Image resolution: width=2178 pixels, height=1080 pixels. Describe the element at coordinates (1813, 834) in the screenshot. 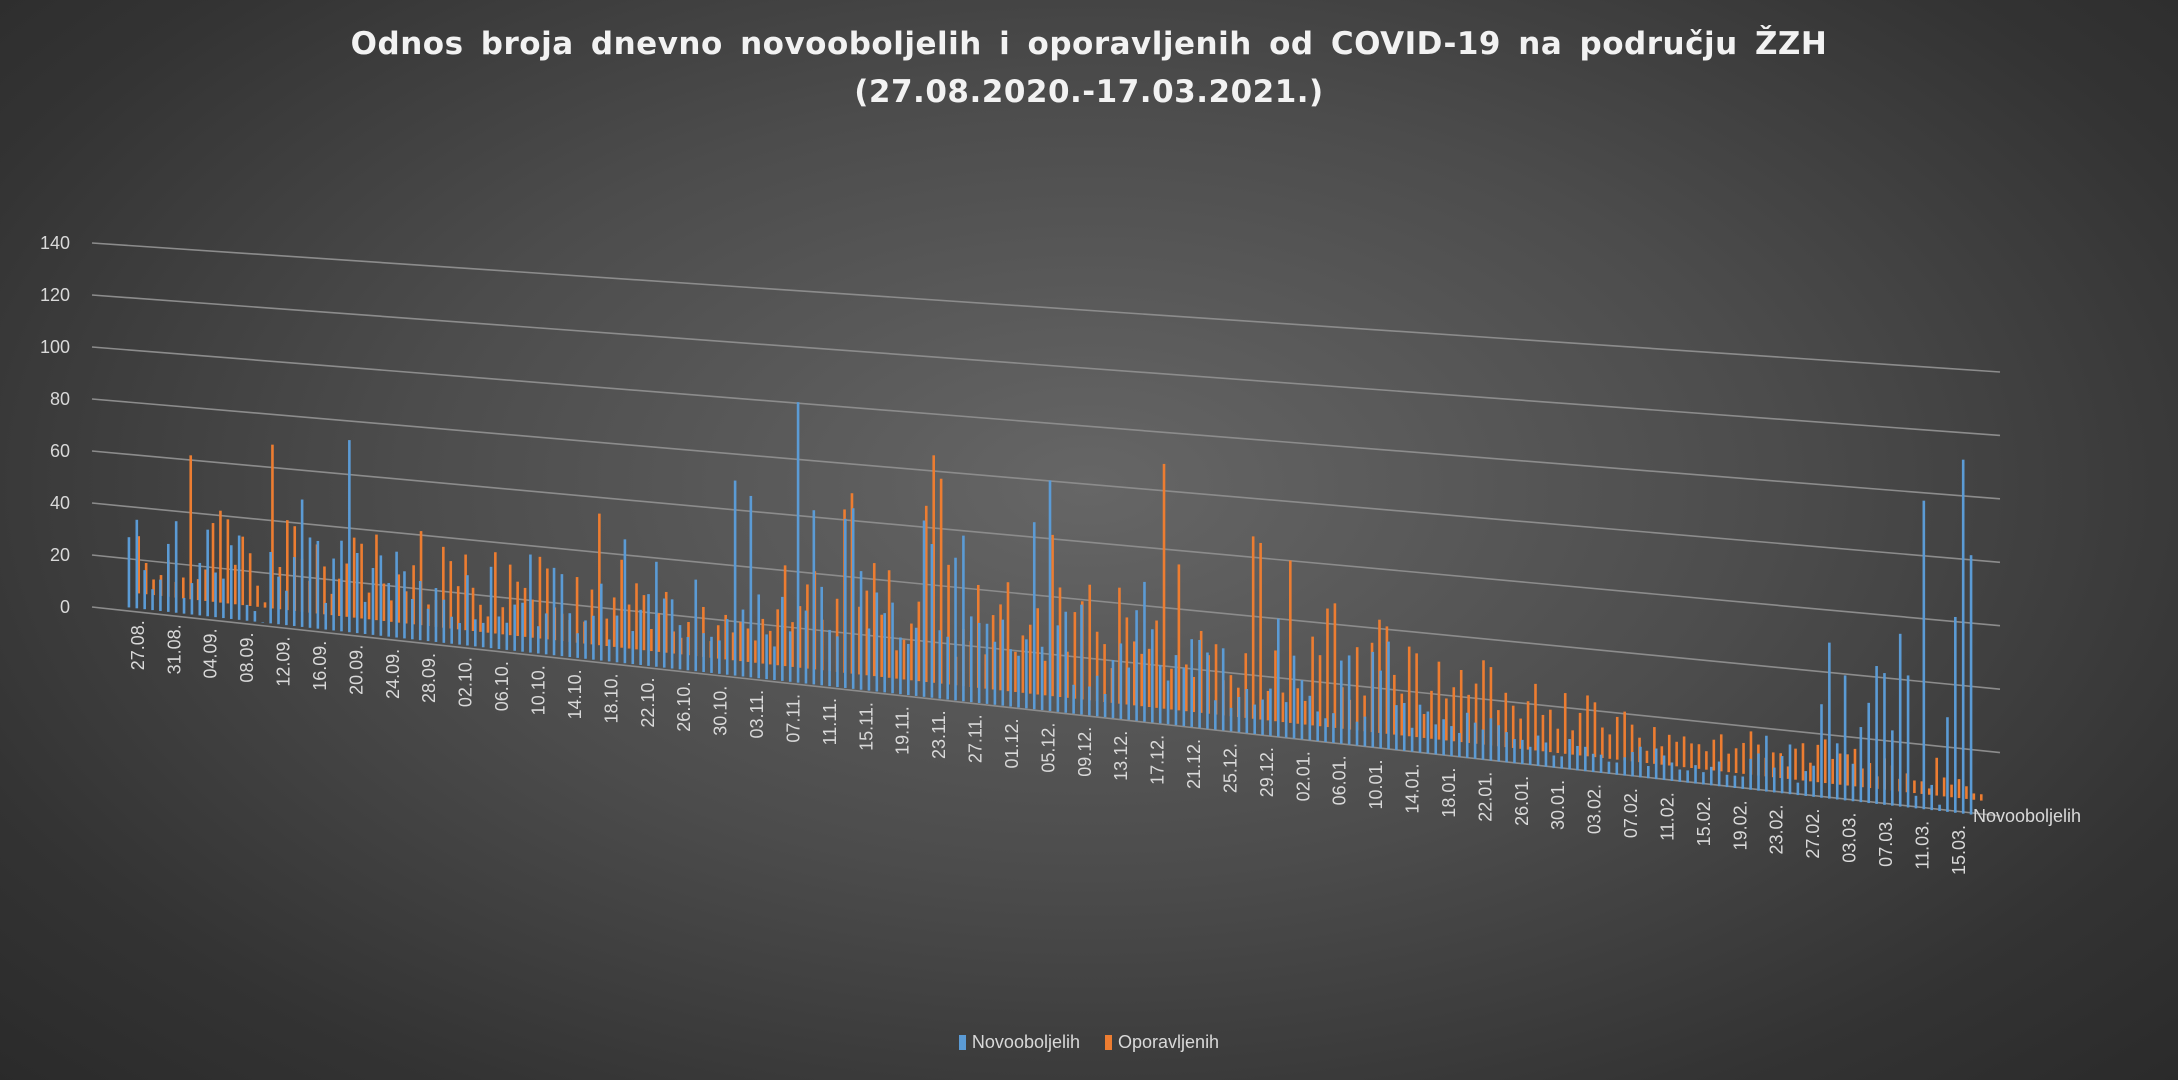

I see `x-tick-label: 27.02.` at that location.